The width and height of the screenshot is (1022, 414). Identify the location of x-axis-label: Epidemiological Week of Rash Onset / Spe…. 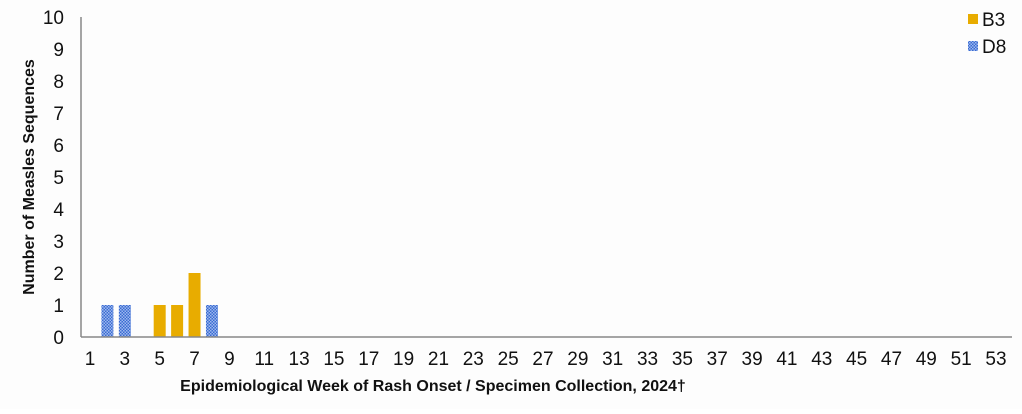
(433, 386).